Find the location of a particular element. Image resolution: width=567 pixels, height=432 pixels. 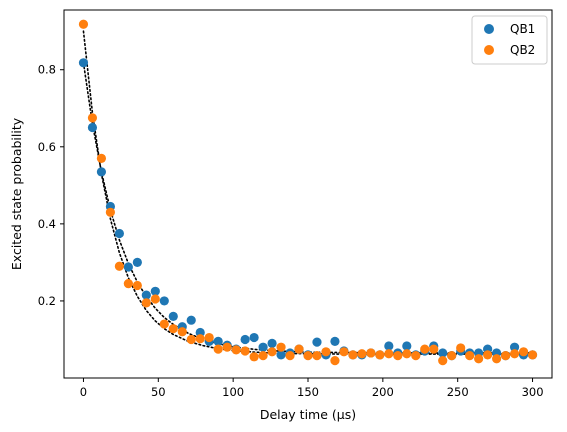

y-tick-label: 0.6 is located at coordinates (47, 147).